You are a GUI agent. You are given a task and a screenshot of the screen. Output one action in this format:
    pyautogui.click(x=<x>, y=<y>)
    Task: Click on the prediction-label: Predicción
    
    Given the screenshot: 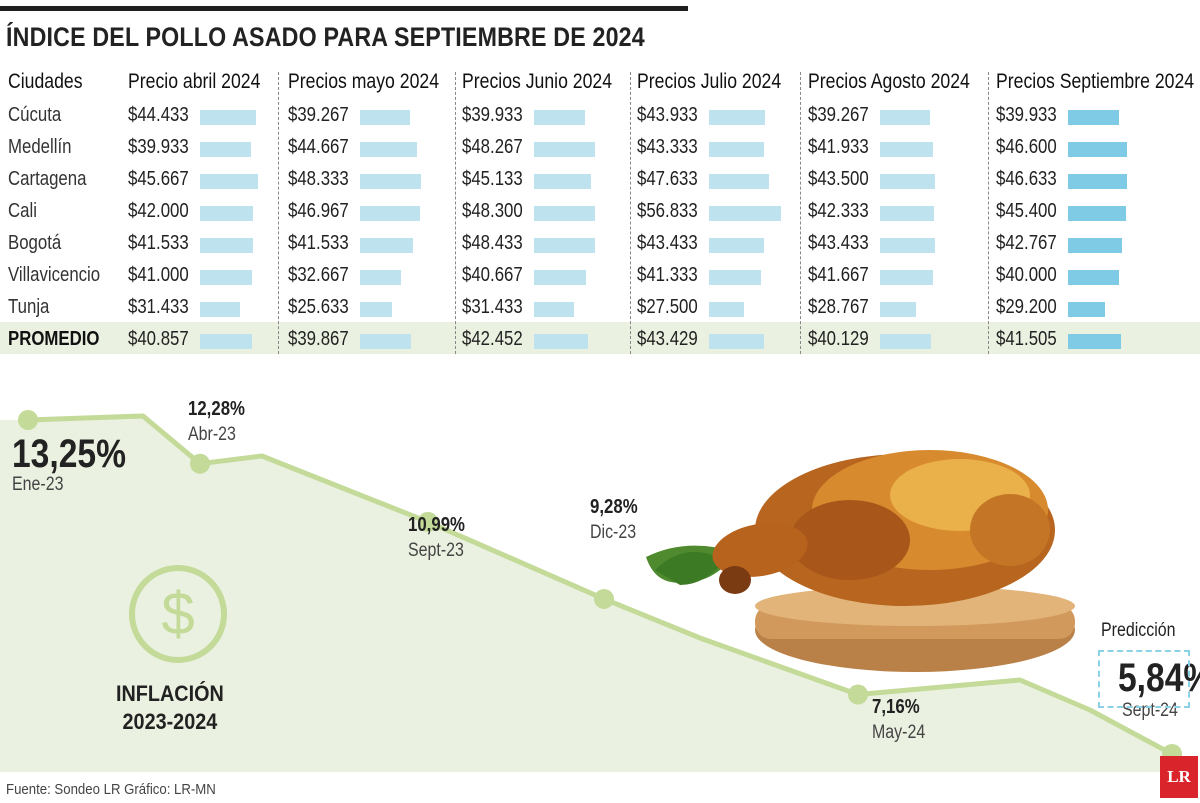 What is the action you would take?
    pyautogui.click(x=1138, y=630)
    